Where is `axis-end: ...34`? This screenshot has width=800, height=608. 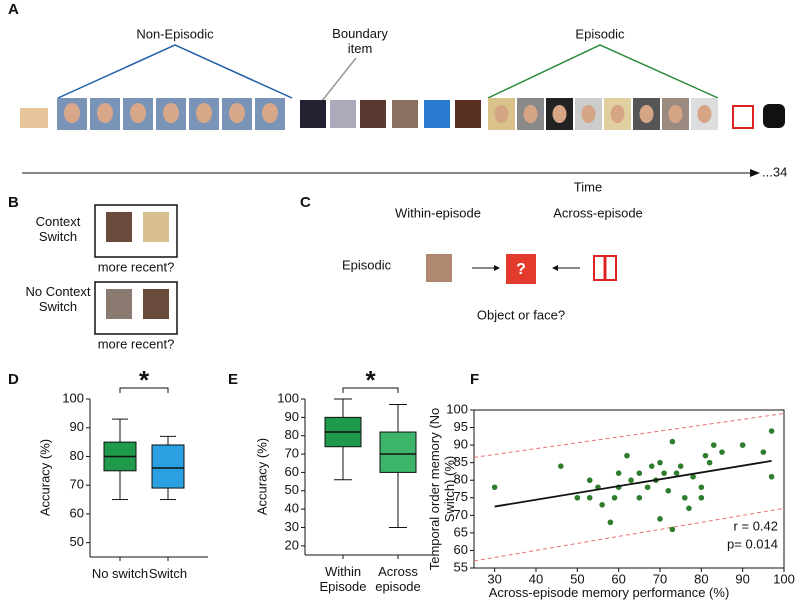 axis-end: ...34 is located at coordinates (774, 171).